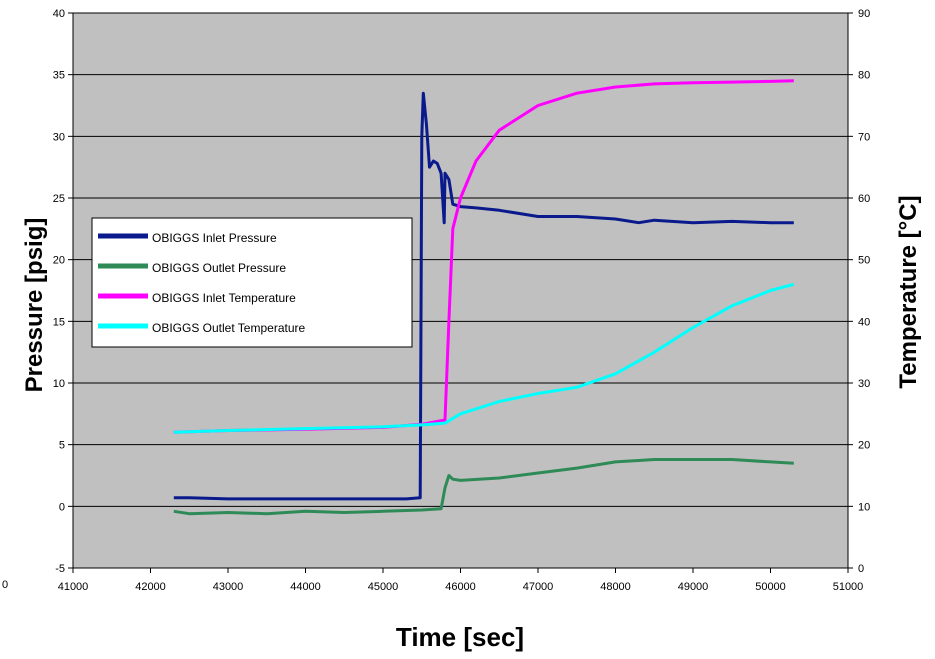 This screenshot has width=935, height=659. What do you see at coordinates (864, 322) in the screenshot?
I see `y-right-tick-label: 40` at bounding box center [864, 322].